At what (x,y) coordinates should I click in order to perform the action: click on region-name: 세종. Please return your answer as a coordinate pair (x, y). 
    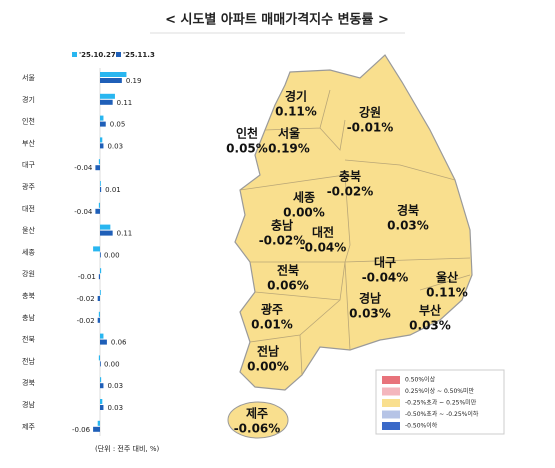
    Looking at the image, I should click on (304, 197).